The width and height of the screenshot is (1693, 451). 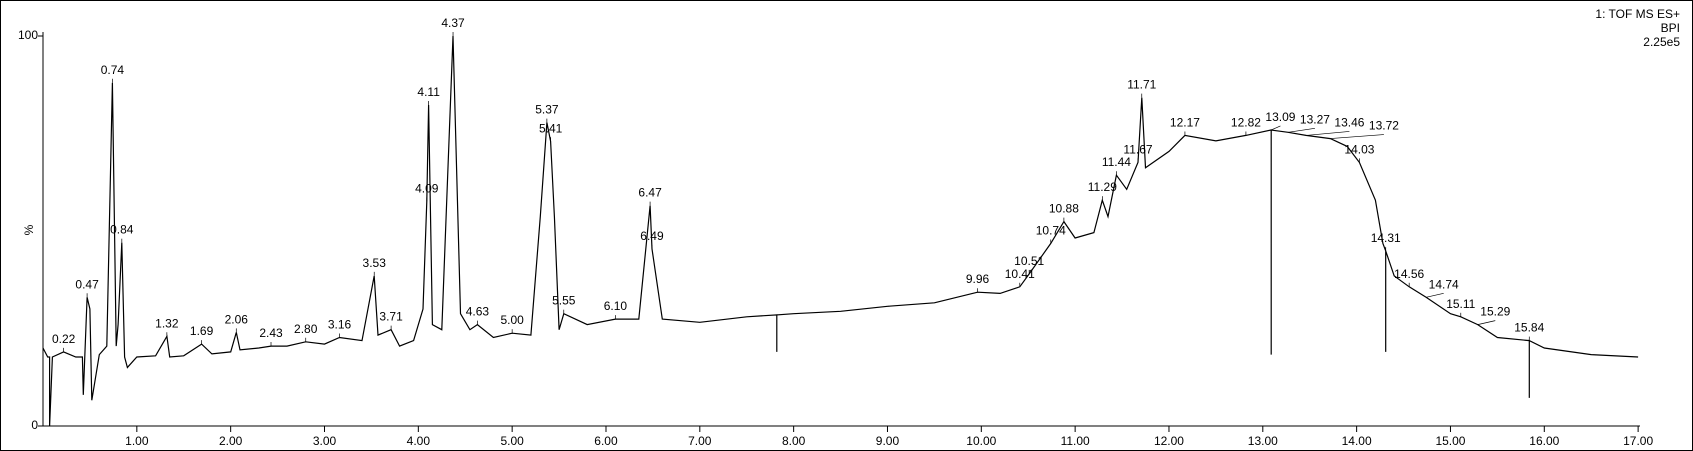 I want to click on x-tick-label: 17.00, so click(x=1638, y=441).